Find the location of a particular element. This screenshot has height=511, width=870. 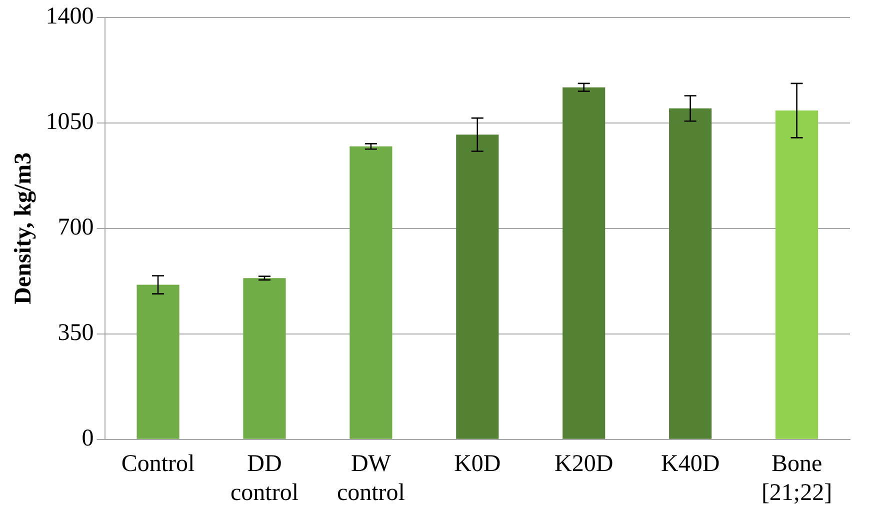

x-tick-label: K0D is located at coordinates (477, 464).